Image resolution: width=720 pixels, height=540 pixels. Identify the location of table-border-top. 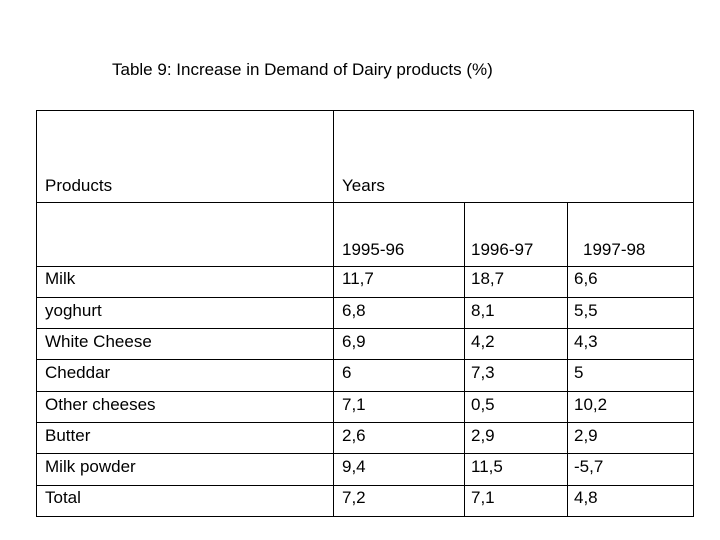
(365, 110).